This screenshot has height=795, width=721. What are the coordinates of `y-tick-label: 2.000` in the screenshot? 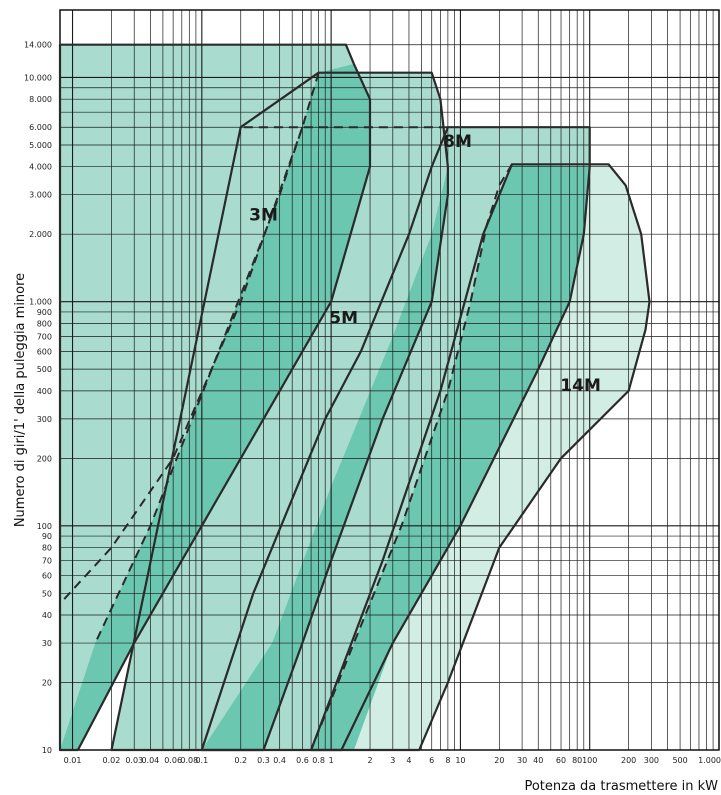 It's located at (40, 234).